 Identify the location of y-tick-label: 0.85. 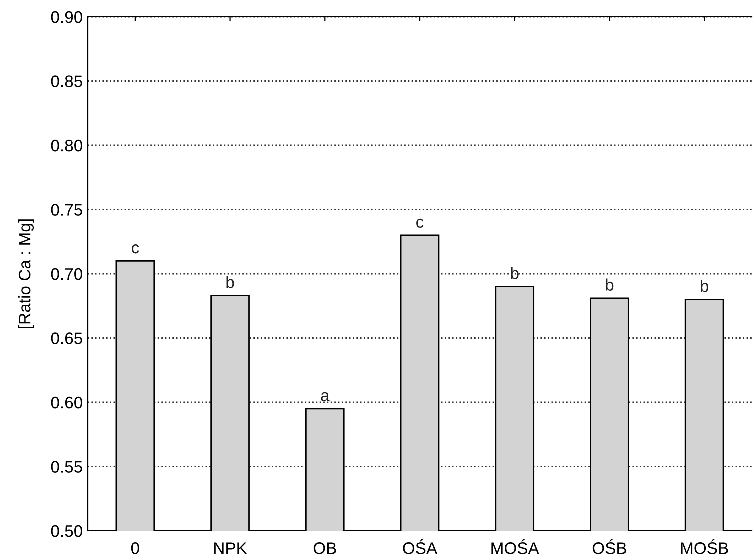
(66, 82).